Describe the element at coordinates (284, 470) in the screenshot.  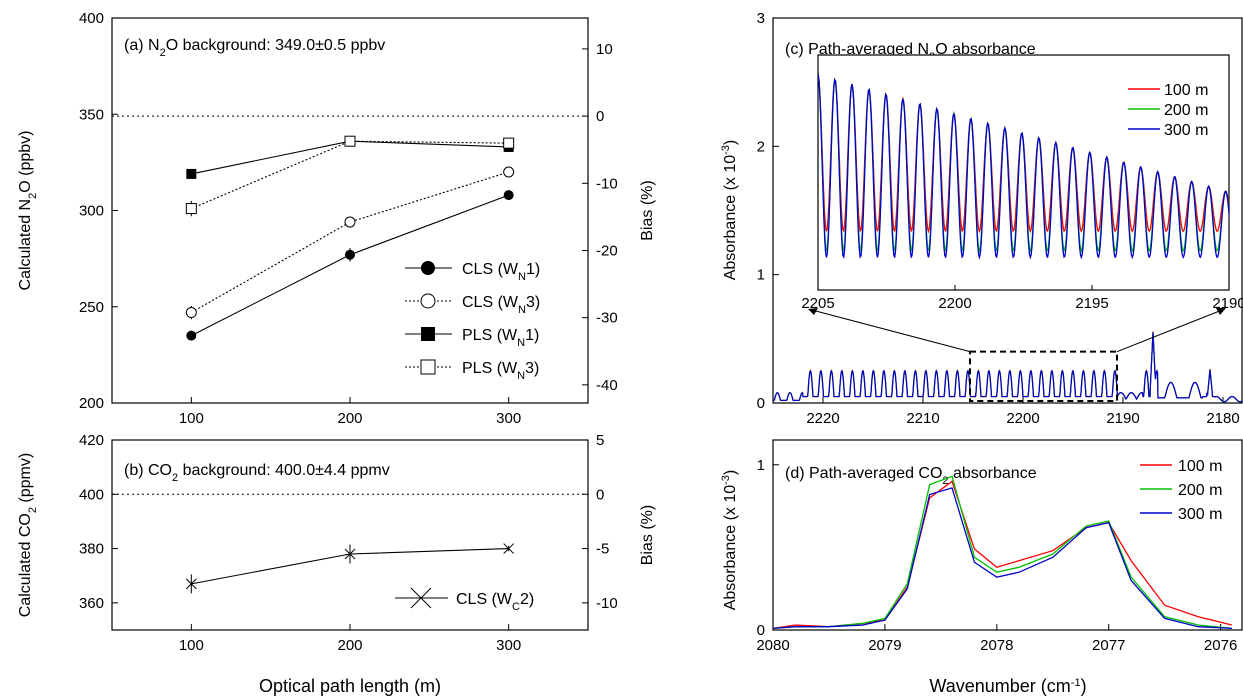
I see `text-part: background: 400.0±4.4 ppmv` at that location.